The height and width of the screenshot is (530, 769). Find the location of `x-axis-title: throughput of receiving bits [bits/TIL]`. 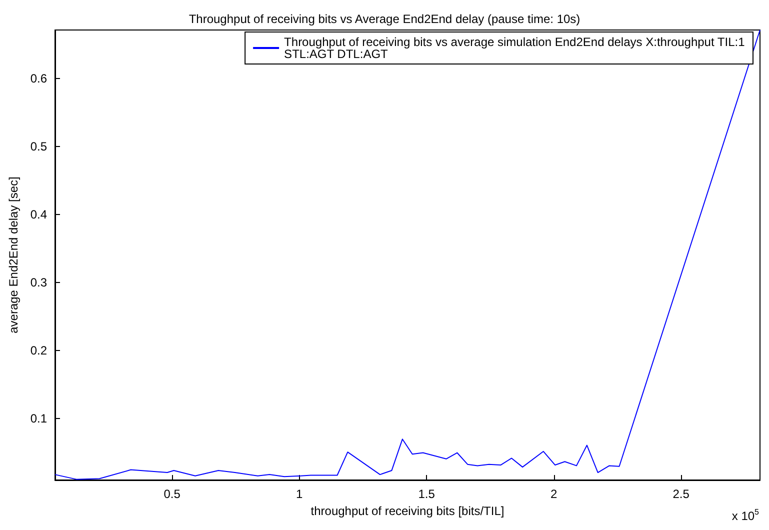

x-axis-title: throughput of receiving bits [bits/TIL] is located at coordinates (407, 511).